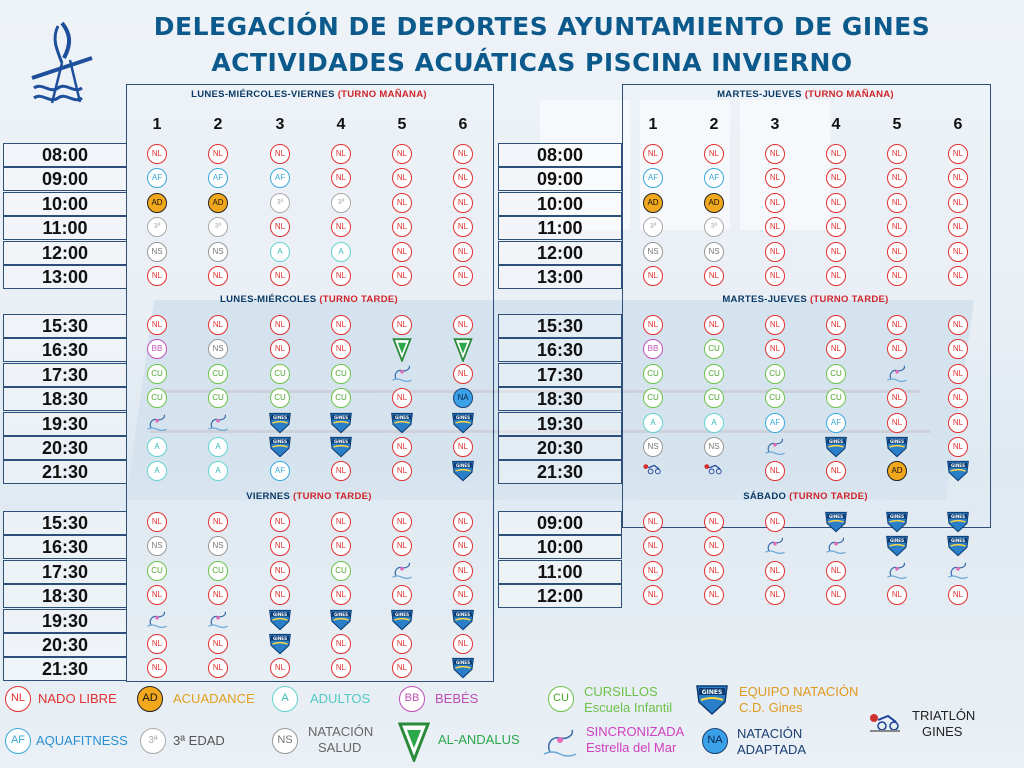 The width and height of the screenshot is (1024, 768). I want to click on section-heading-left-afternoon: LUNES-MIÉRCOLES (TURNO TARDE), so click(309, 299).